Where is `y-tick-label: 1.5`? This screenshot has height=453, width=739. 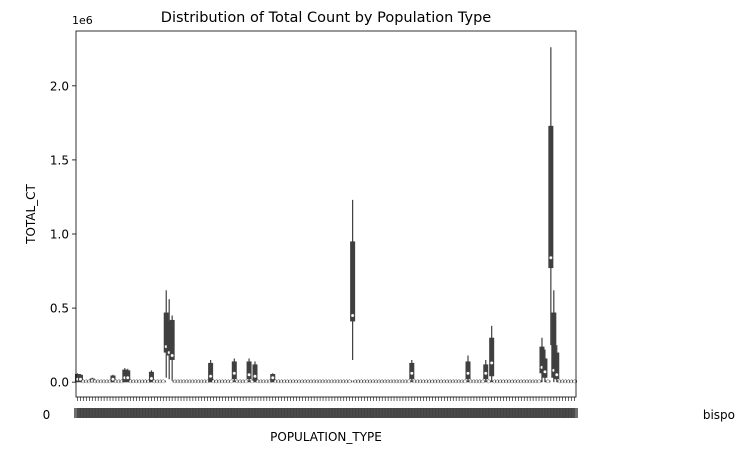 y-tick-label: 1.5 is located at coordinates (59, 160).